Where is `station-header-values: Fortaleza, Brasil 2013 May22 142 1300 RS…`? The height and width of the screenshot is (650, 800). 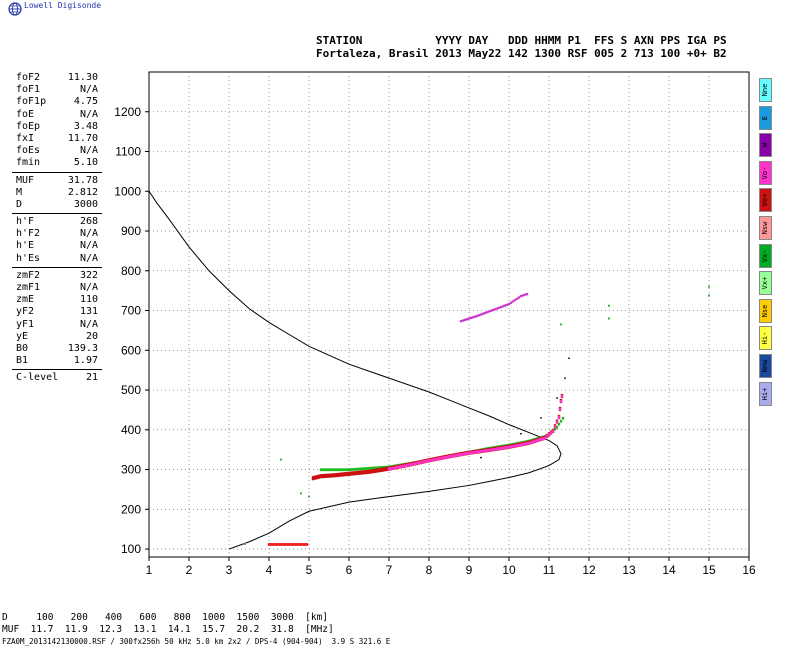 station-header-values: Fortaleza, Brasil 2013 May22 142 1300 RS… is located at coordinates (521, 53).